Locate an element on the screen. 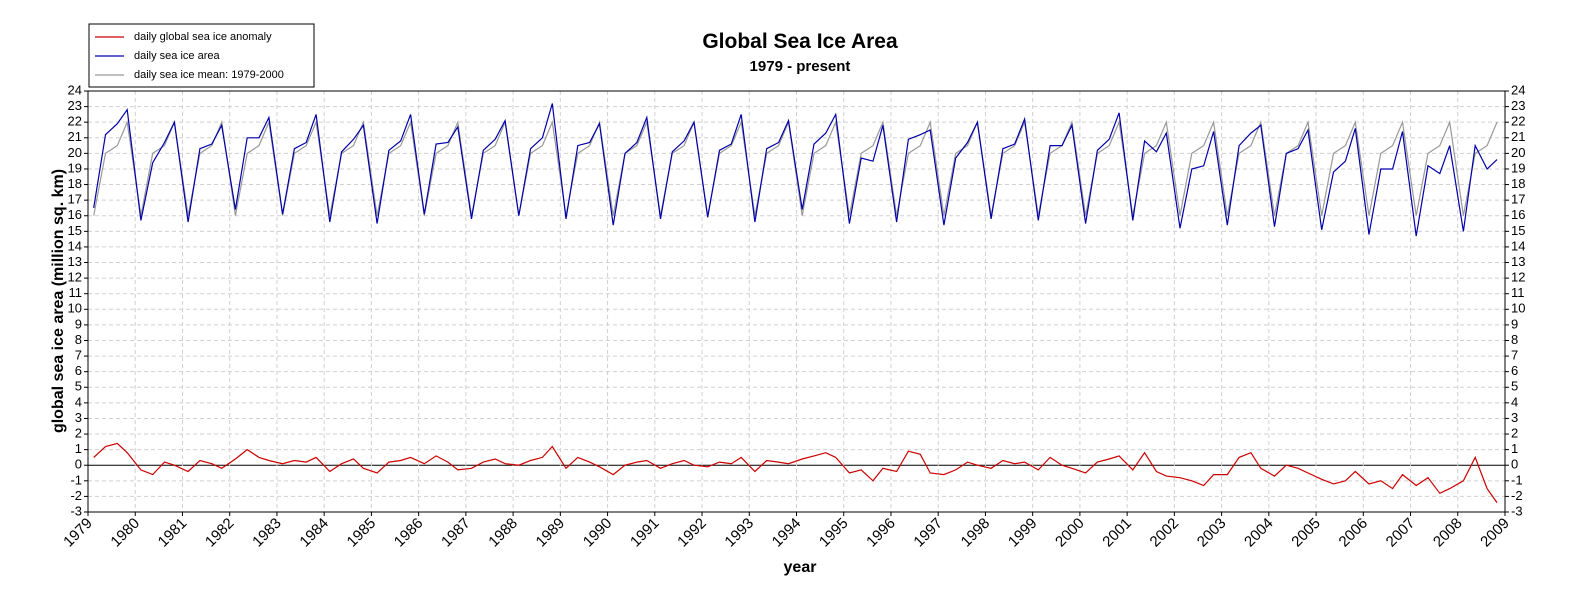 This screenshot has height=612, width=1592. x-tick-label: 1987 is located at coordinates (456, 533).